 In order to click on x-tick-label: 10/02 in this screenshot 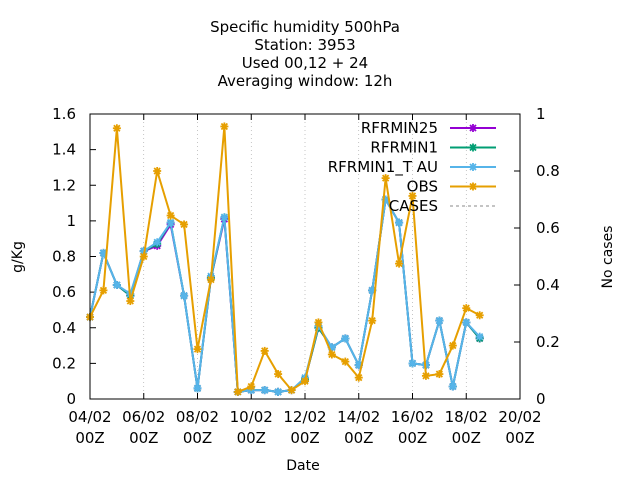, I will do `click(251, 417)`.